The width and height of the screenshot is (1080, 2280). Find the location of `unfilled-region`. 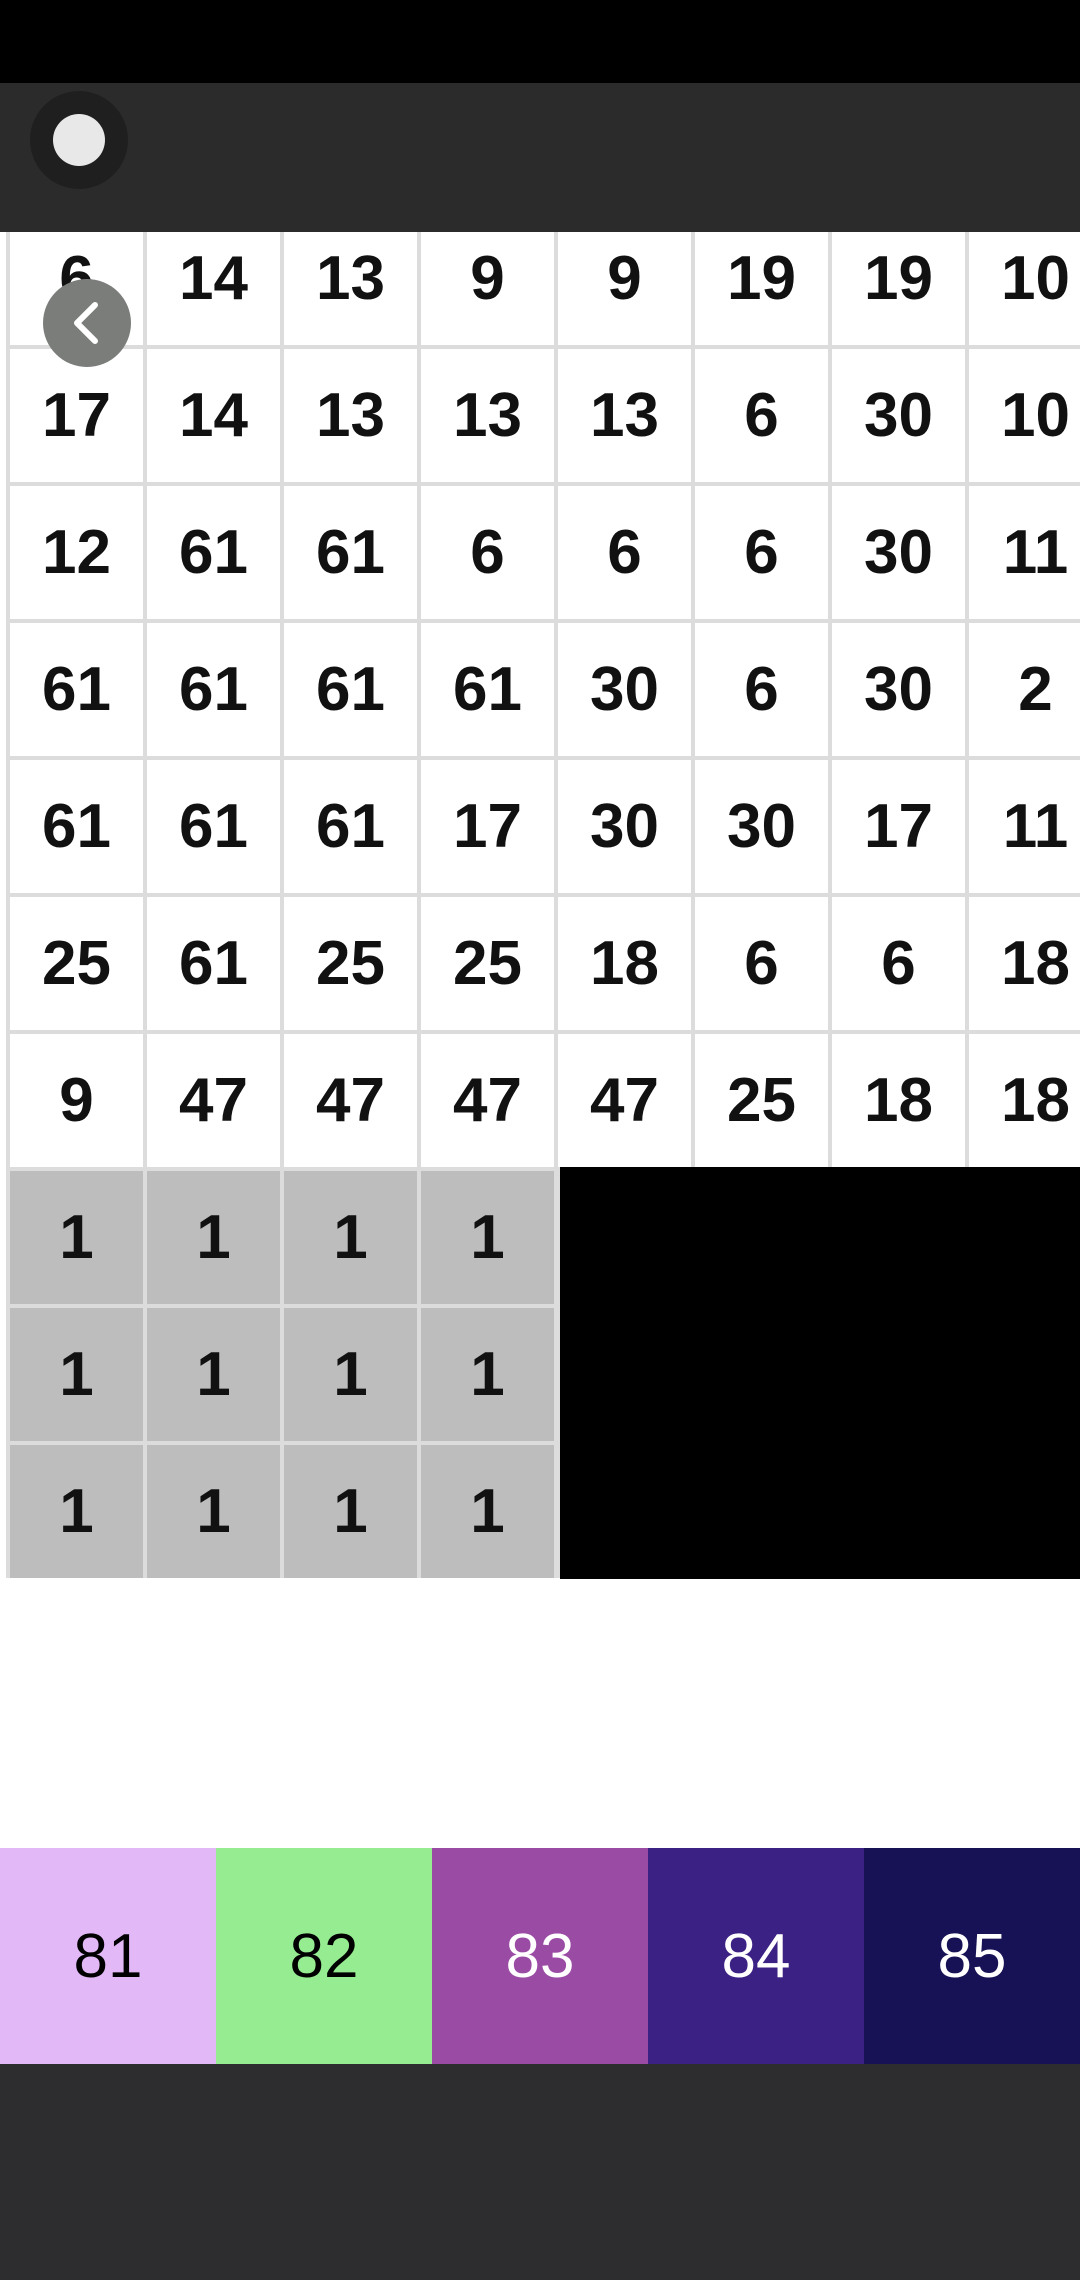

unfilled-region is located at coordinates (820, 1373).